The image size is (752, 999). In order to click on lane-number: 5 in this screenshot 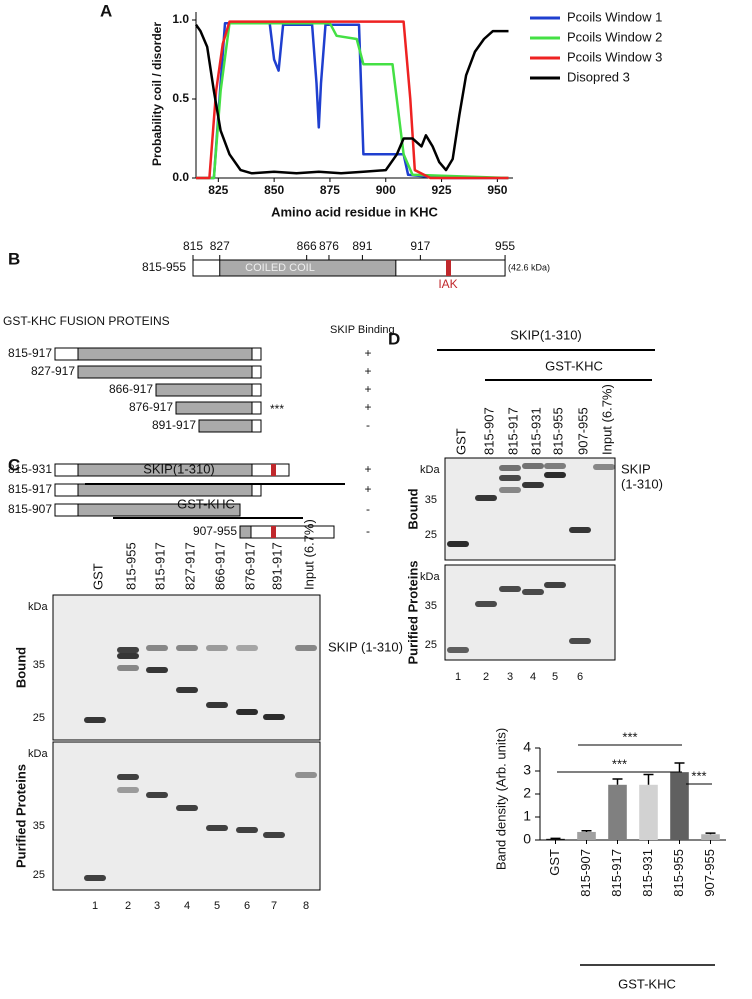, I will do `click(217, 906)`.